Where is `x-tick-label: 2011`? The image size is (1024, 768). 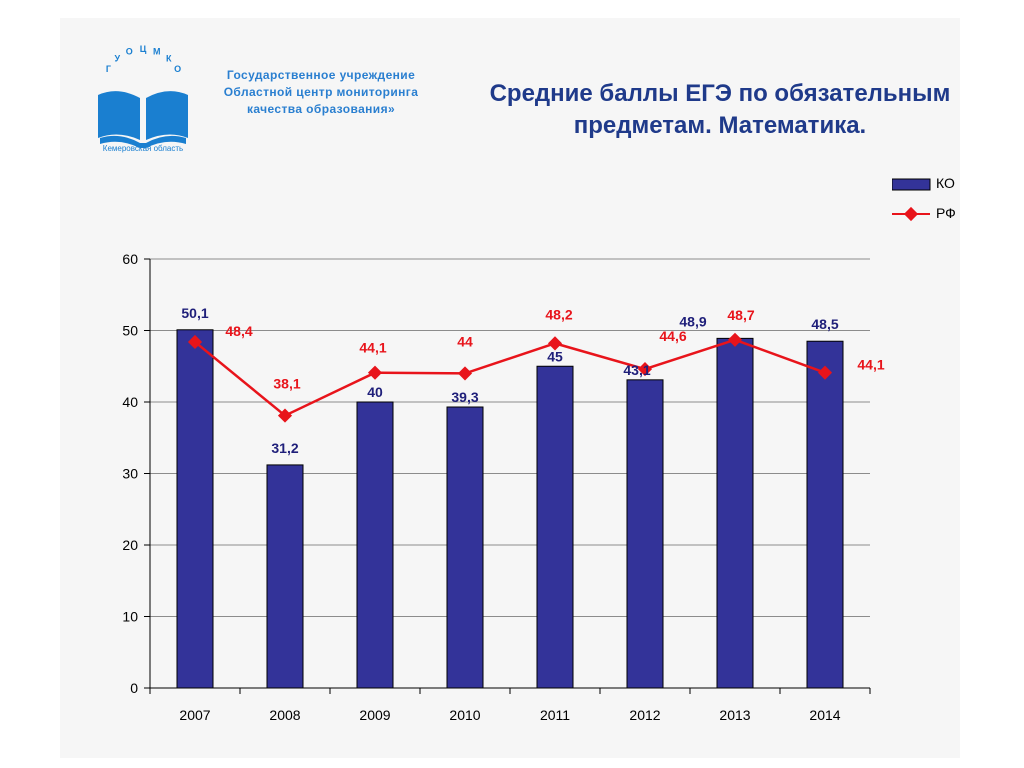
x-tick-label: 2011 is located at coordinates (555, 715).